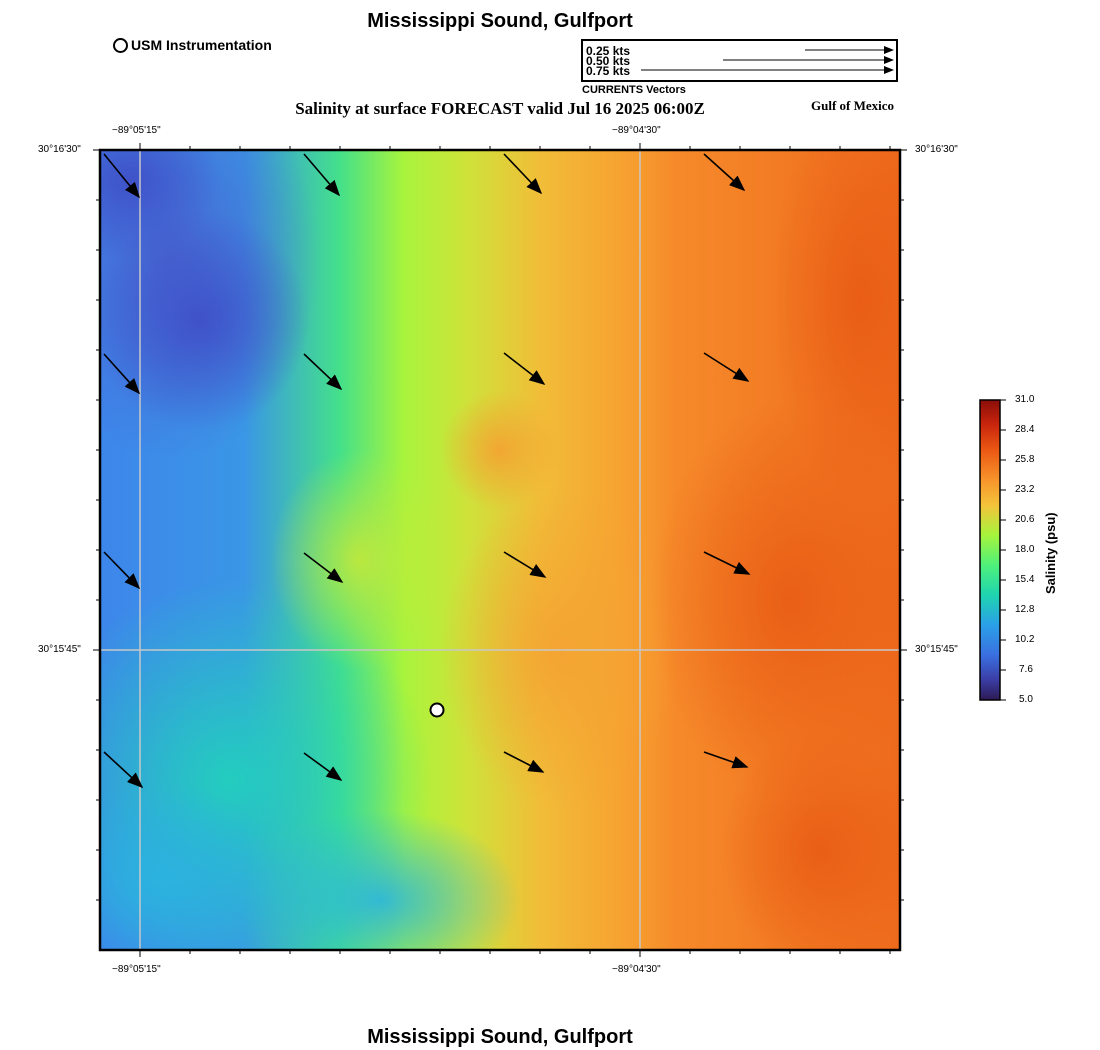 Image resolution: width=1100 pixels, height=1050 pixels. Describe the element at coordinates (936, 649) in the screenshot. I see `lat-label-right: 30°15'45"` at that location.